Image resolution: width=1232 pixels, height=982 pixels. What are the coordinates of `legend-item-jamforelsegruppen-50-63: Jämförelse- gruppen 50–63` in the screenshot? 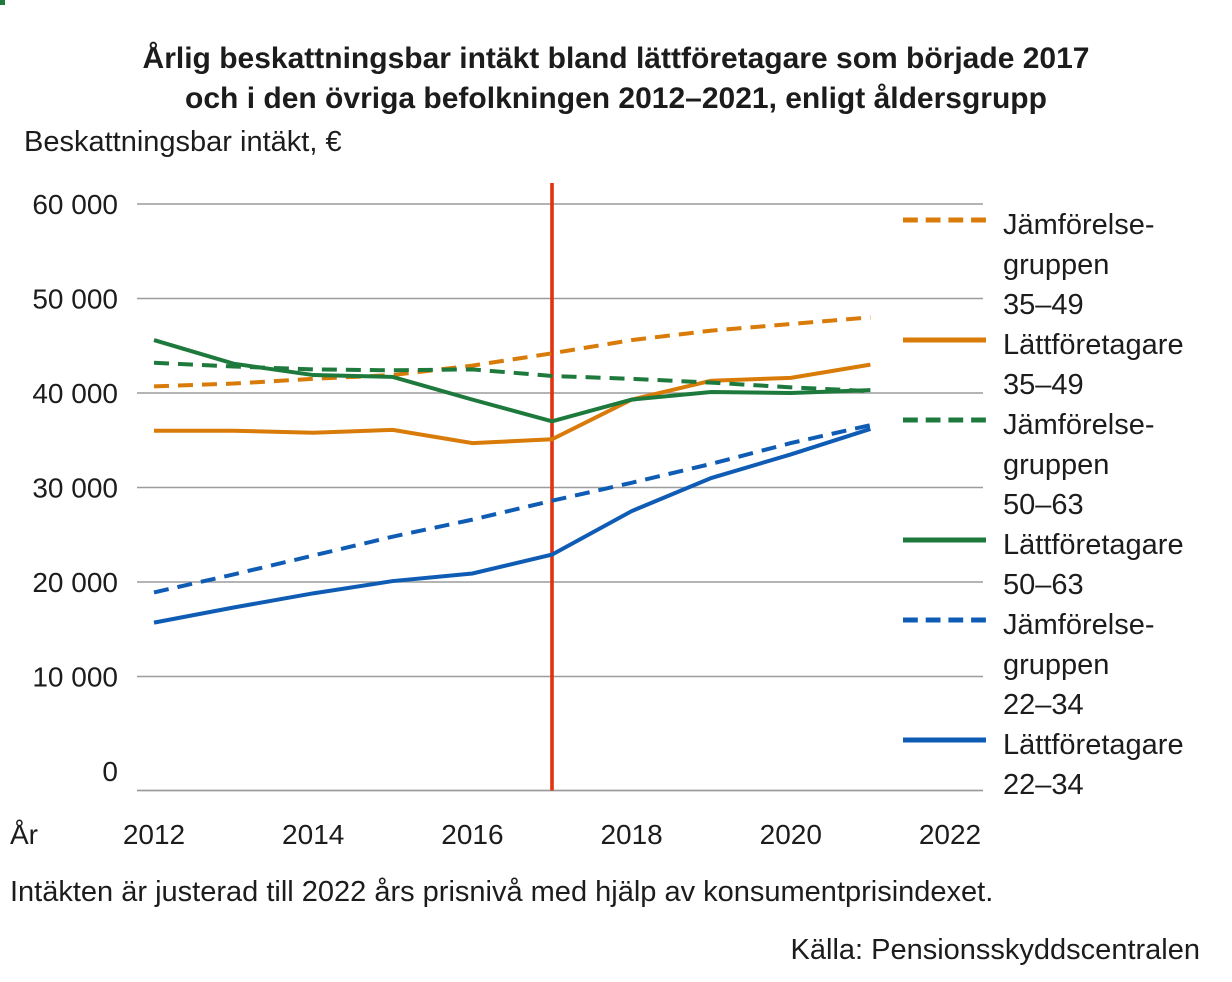 It's located at (1029, 465).